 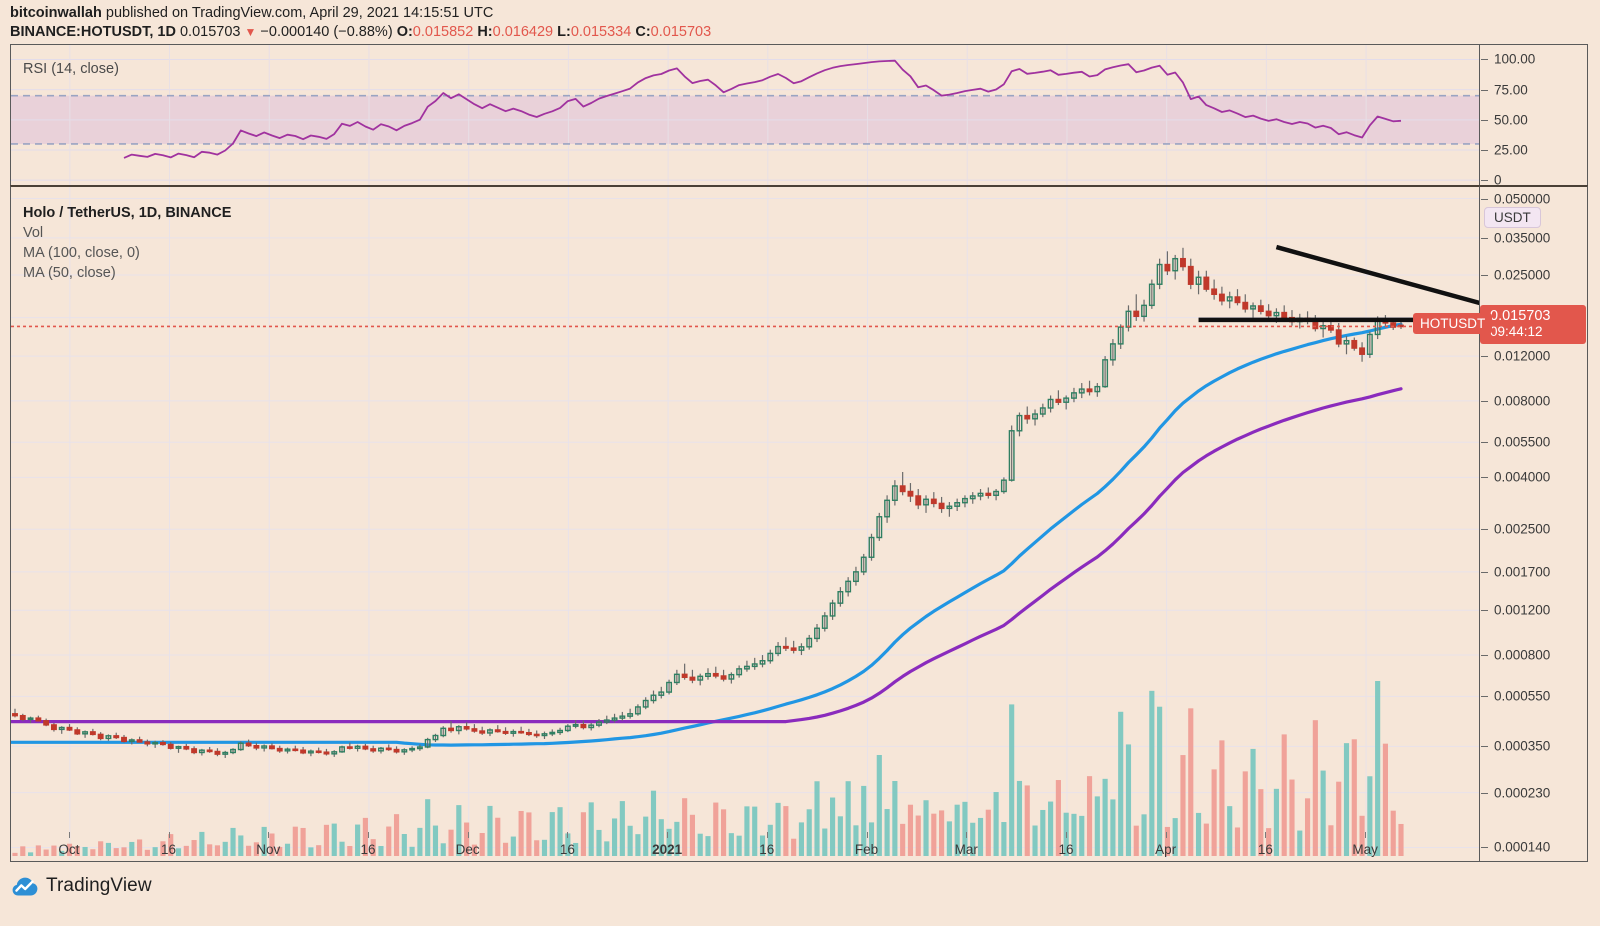 What do you see at coordinates (1522, 746) in the screenshot?
I see `price-axis-label: 0.000350` at bounding box center [1522, 746].